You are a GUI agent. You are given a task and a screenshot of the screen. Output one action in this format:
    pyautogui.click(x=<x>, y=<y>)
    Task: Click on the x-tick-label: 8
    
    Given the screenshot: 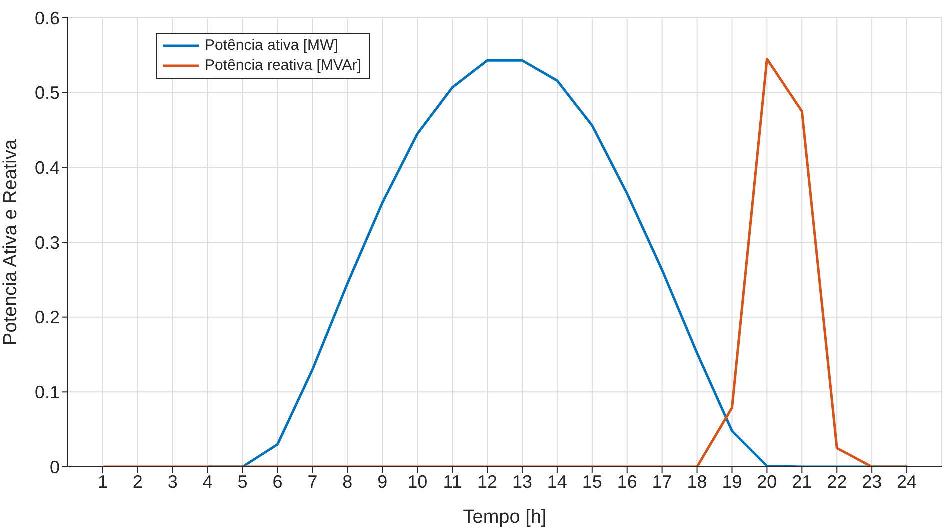 What is the action you would take?
    pyautogui.click(x=347, y=482)
    